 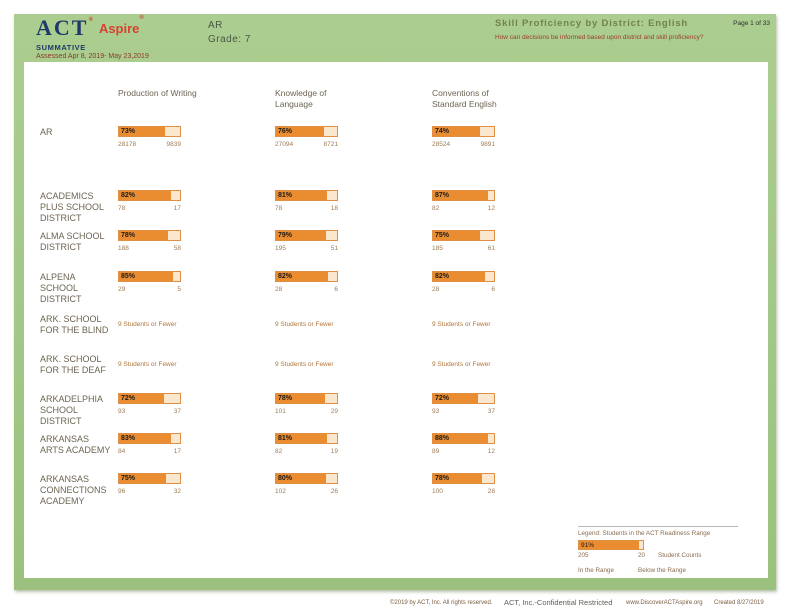 What do you see at coordinates (583, 555) in the screenshot?
I see `legend-in-range-count: 205` at bounding box center [583, 555].